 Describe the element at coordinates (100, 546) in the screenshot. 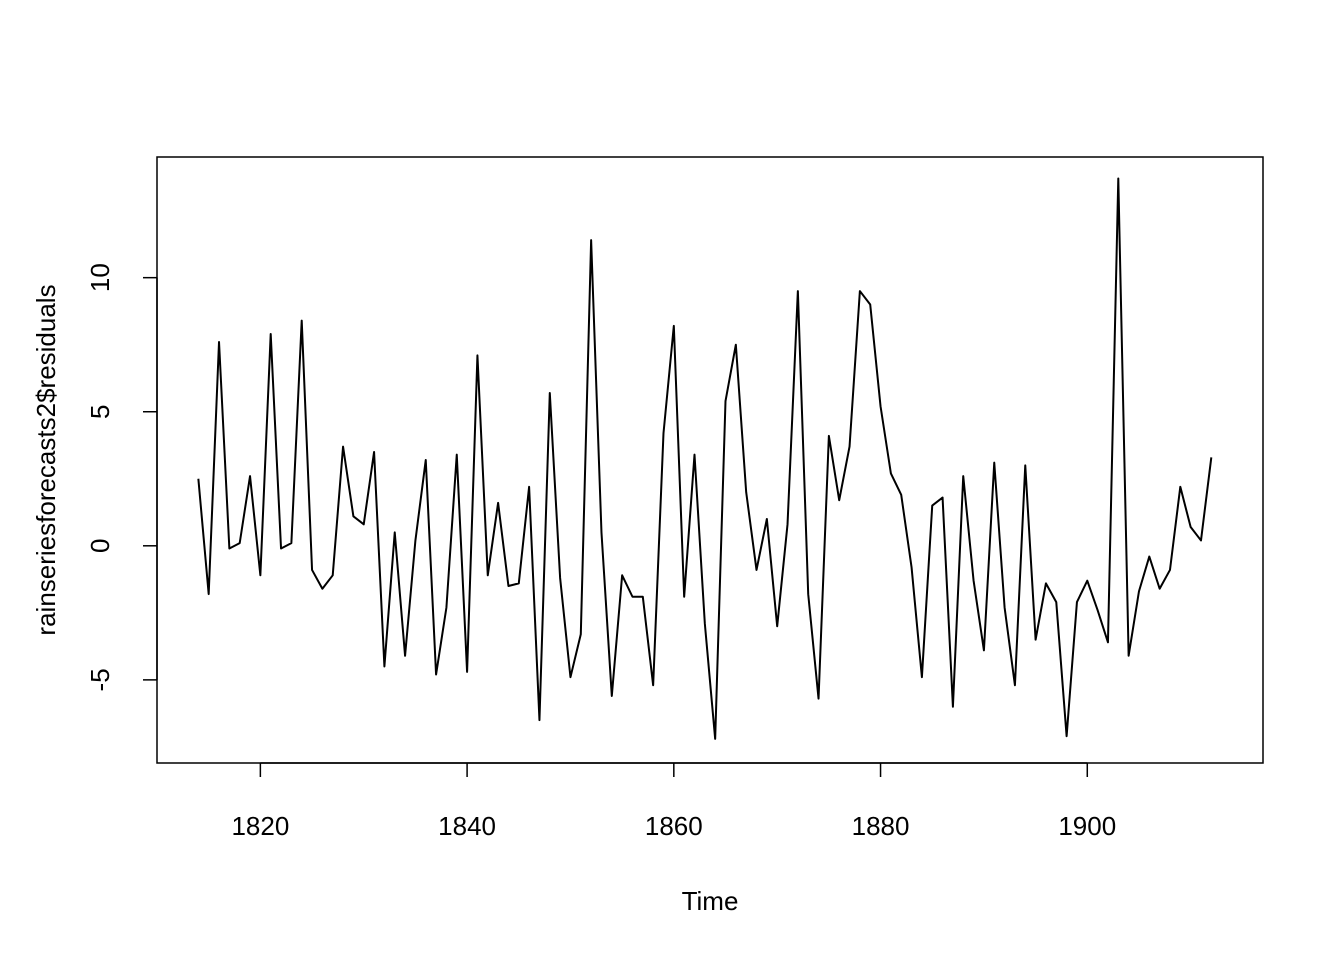

I see `y-tick-label: 0` at that location.